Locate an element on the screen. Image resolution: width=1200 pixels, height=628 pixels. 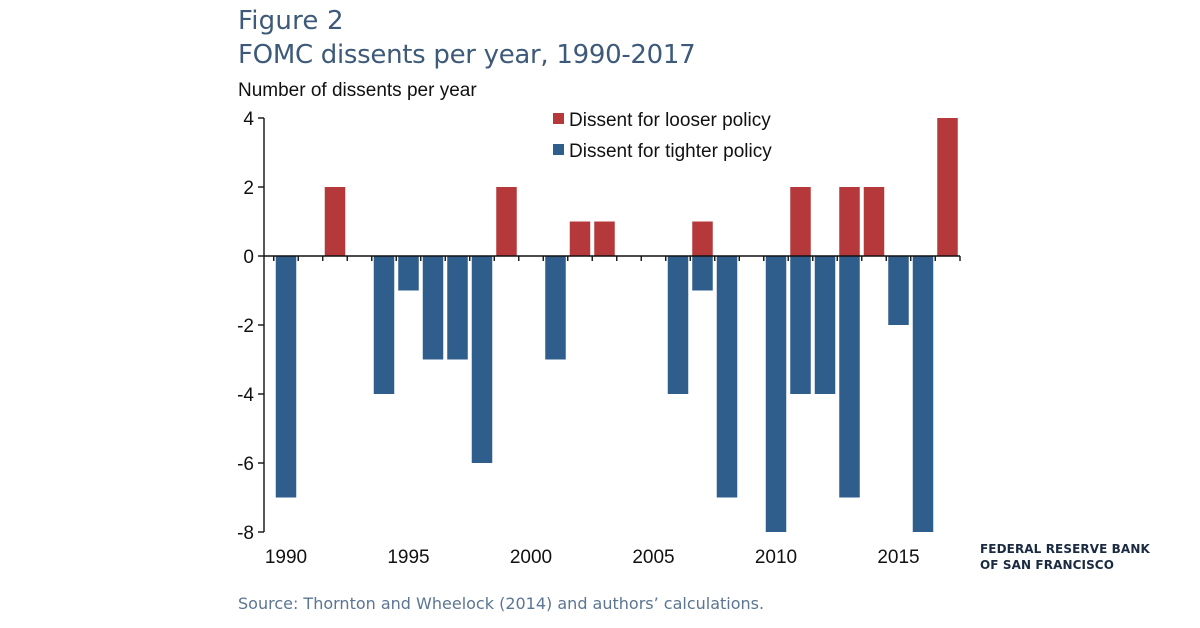
bar-tighter-1996 is located at coordinates (433, 308).